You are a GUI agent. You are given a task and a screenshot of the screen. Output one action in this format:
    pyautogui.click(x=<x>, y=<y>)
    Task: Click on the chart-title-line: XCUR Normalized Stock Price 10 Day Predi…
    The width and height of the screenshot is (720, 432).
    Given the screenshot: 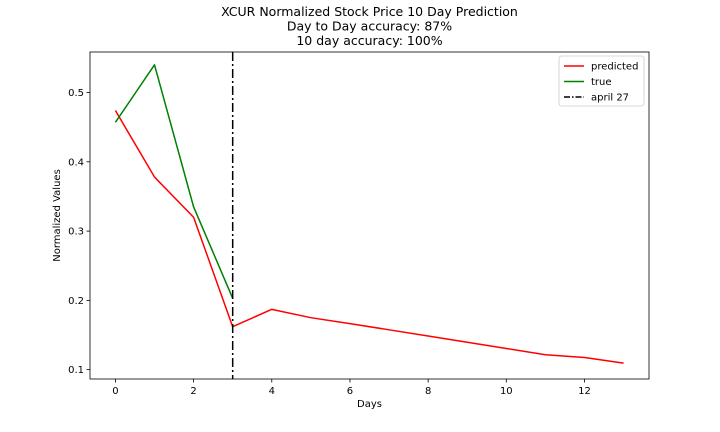 What is the action you would take?
    pyautogui.click(x=369, y=11)
    